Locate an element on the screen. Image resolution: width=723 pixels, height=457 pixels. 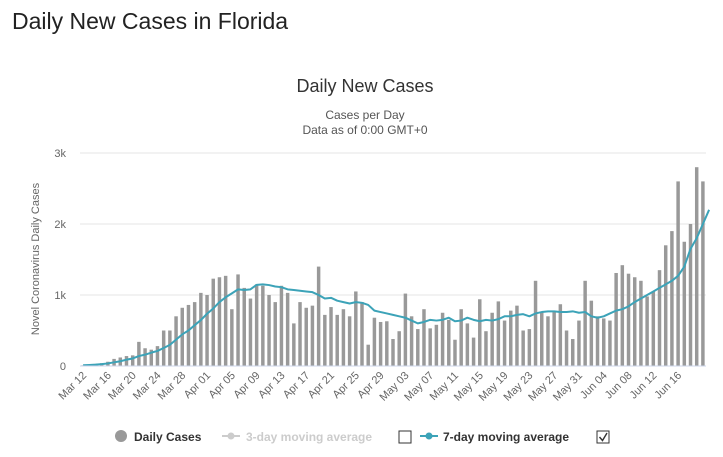
legend-item-daily-cases: Daily Cases is located at coordinates (158, 437).